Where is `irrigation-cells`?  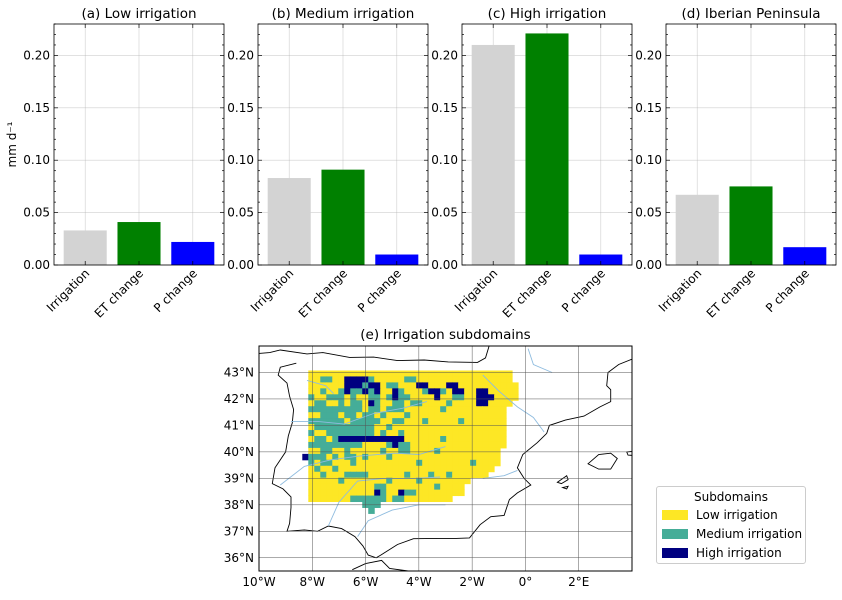 irrigation-cells is located at coordinates (410, 442).